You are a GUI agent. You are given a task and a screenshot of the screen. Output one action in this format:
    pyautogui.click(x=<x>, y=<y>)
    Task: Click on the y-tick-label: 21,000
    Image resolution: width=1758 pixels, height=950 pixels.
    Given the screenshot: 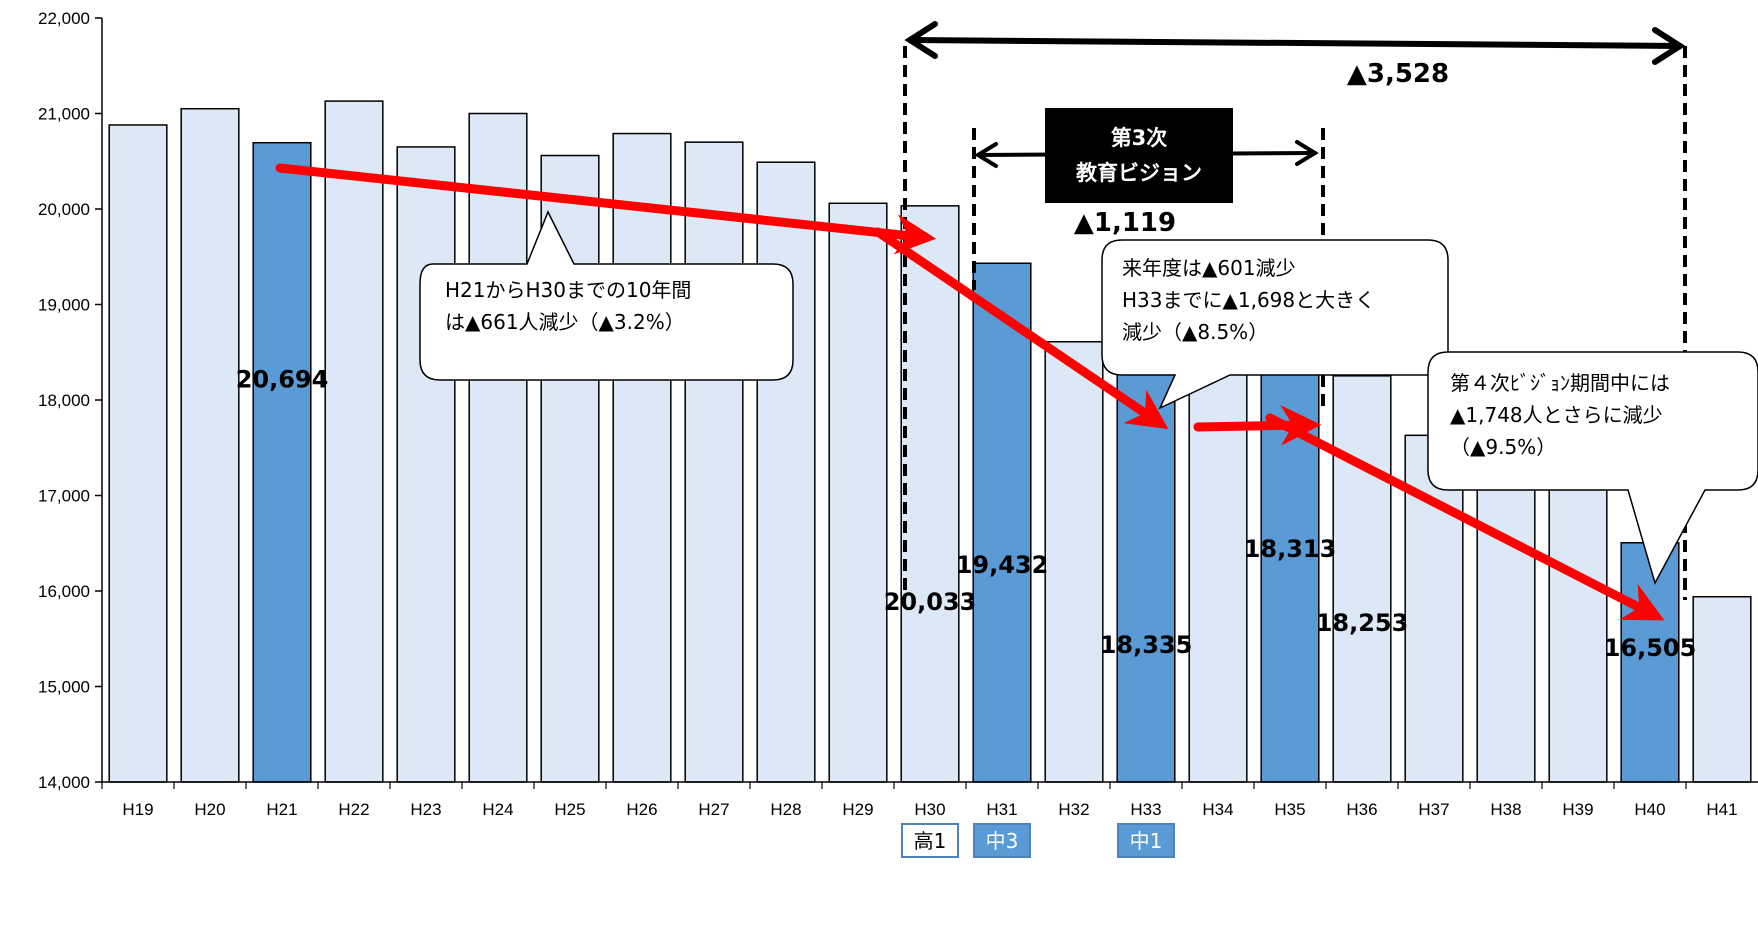 What is the action you would take?
    pyautogui.click(x=64, y=114)
    